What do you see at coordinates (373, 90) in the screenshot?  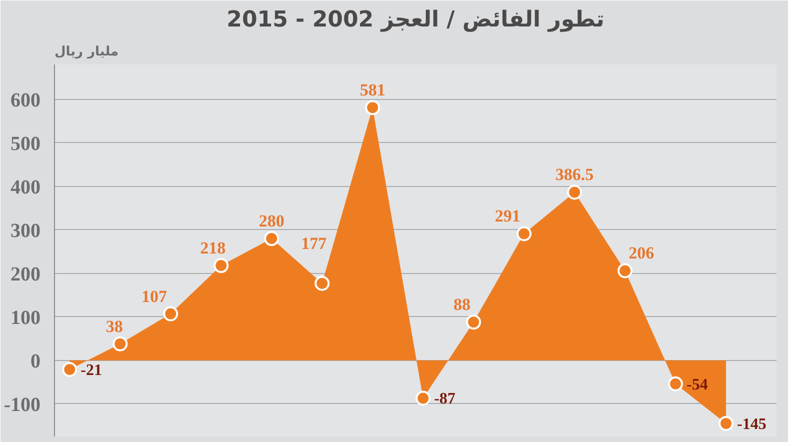 I see `data-label: 581` at bounding box center [373, 90].